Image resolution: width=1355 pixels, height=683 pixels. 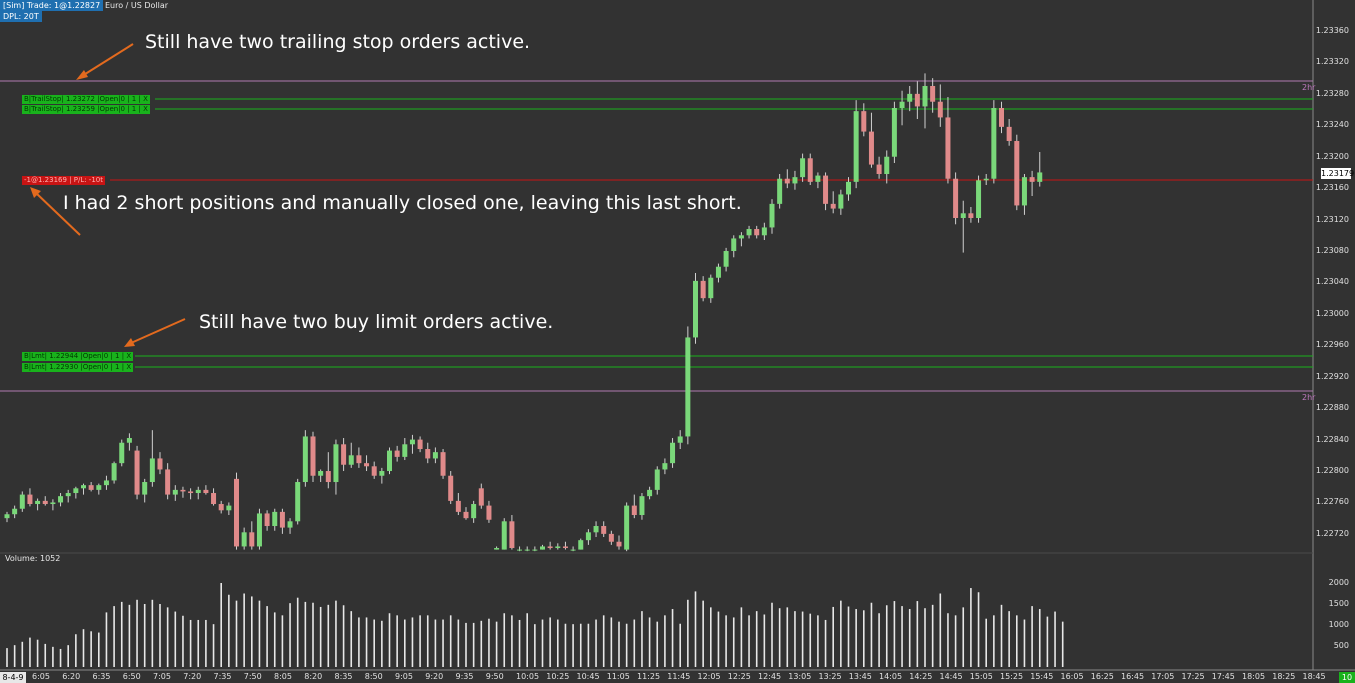 I want to click on time-tick-label: 6:35, so click(x=101, y=676).